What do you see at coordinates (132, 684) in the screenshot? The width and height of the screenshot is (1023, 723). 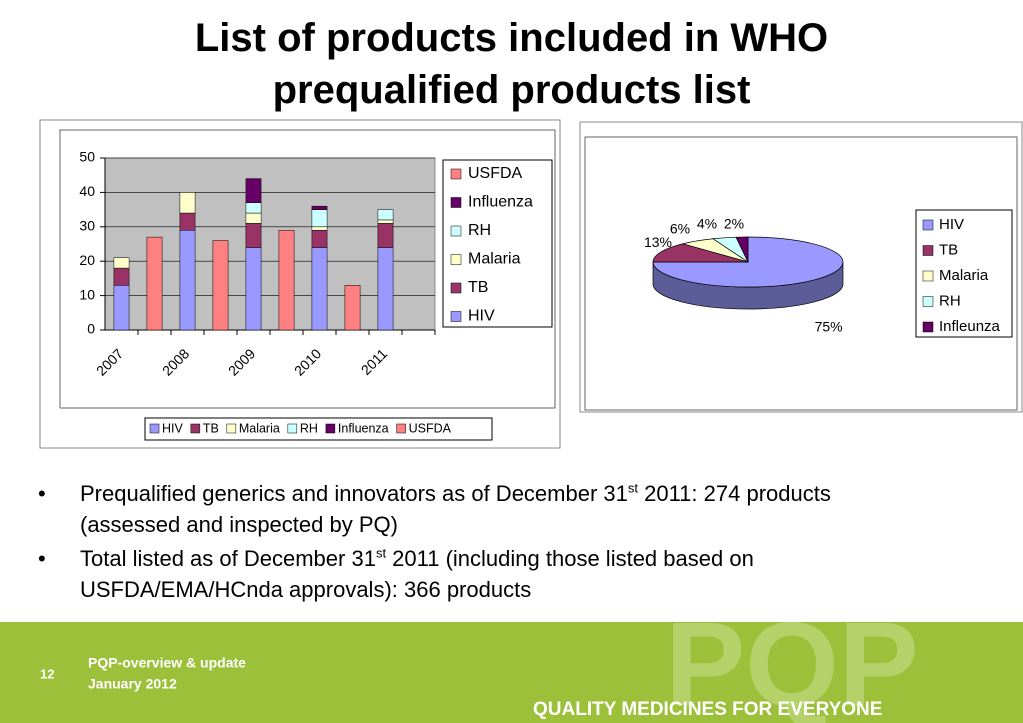 I see `footer-line: January 2012` at bounding box center [132, 684].